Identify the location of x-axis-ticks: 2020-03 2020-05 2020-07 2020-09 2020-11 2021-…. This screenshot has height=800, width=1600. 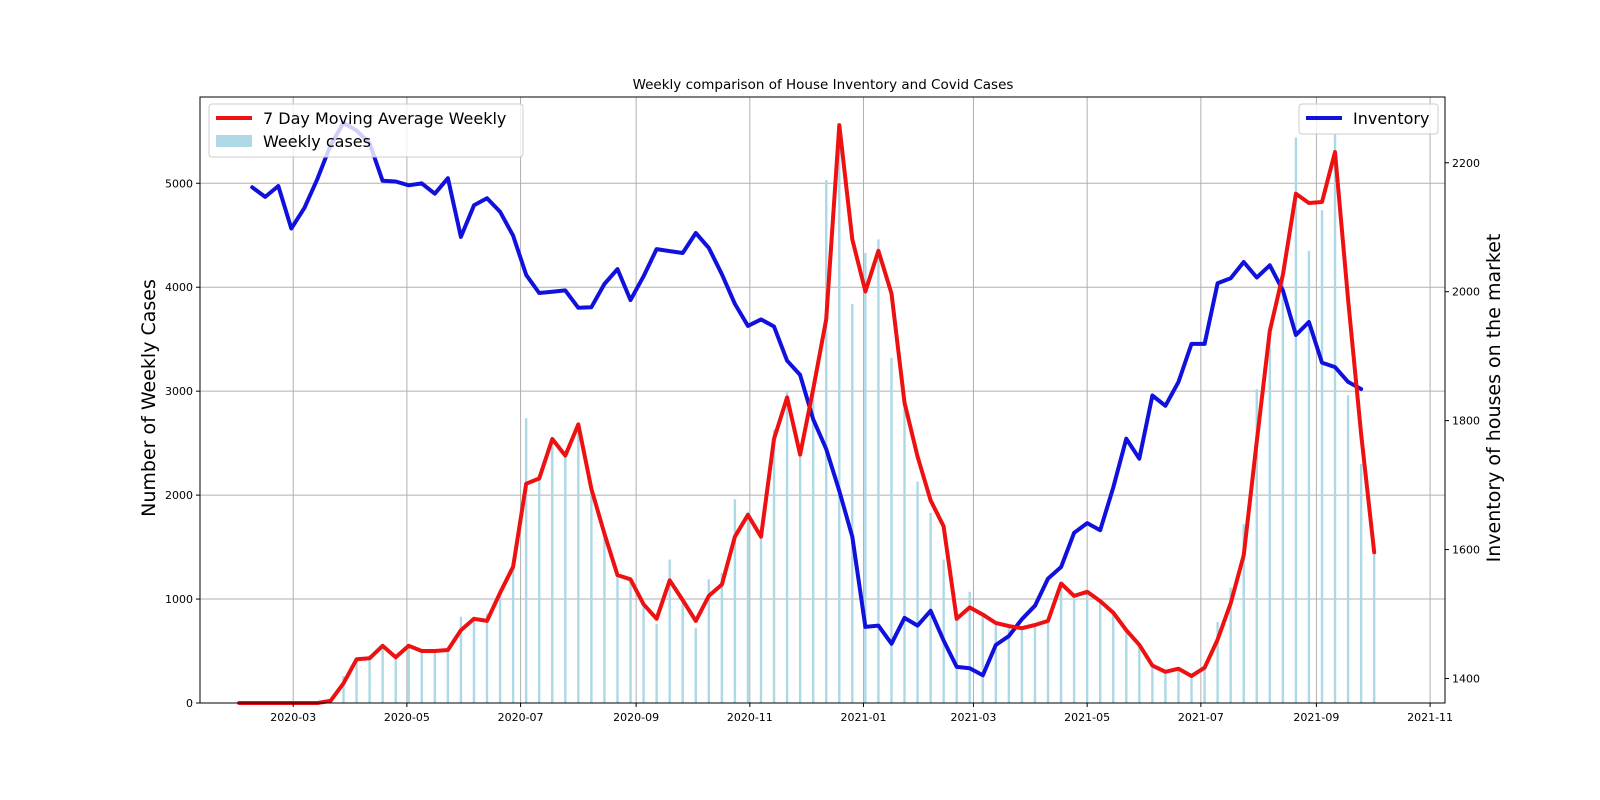
(861, 713).